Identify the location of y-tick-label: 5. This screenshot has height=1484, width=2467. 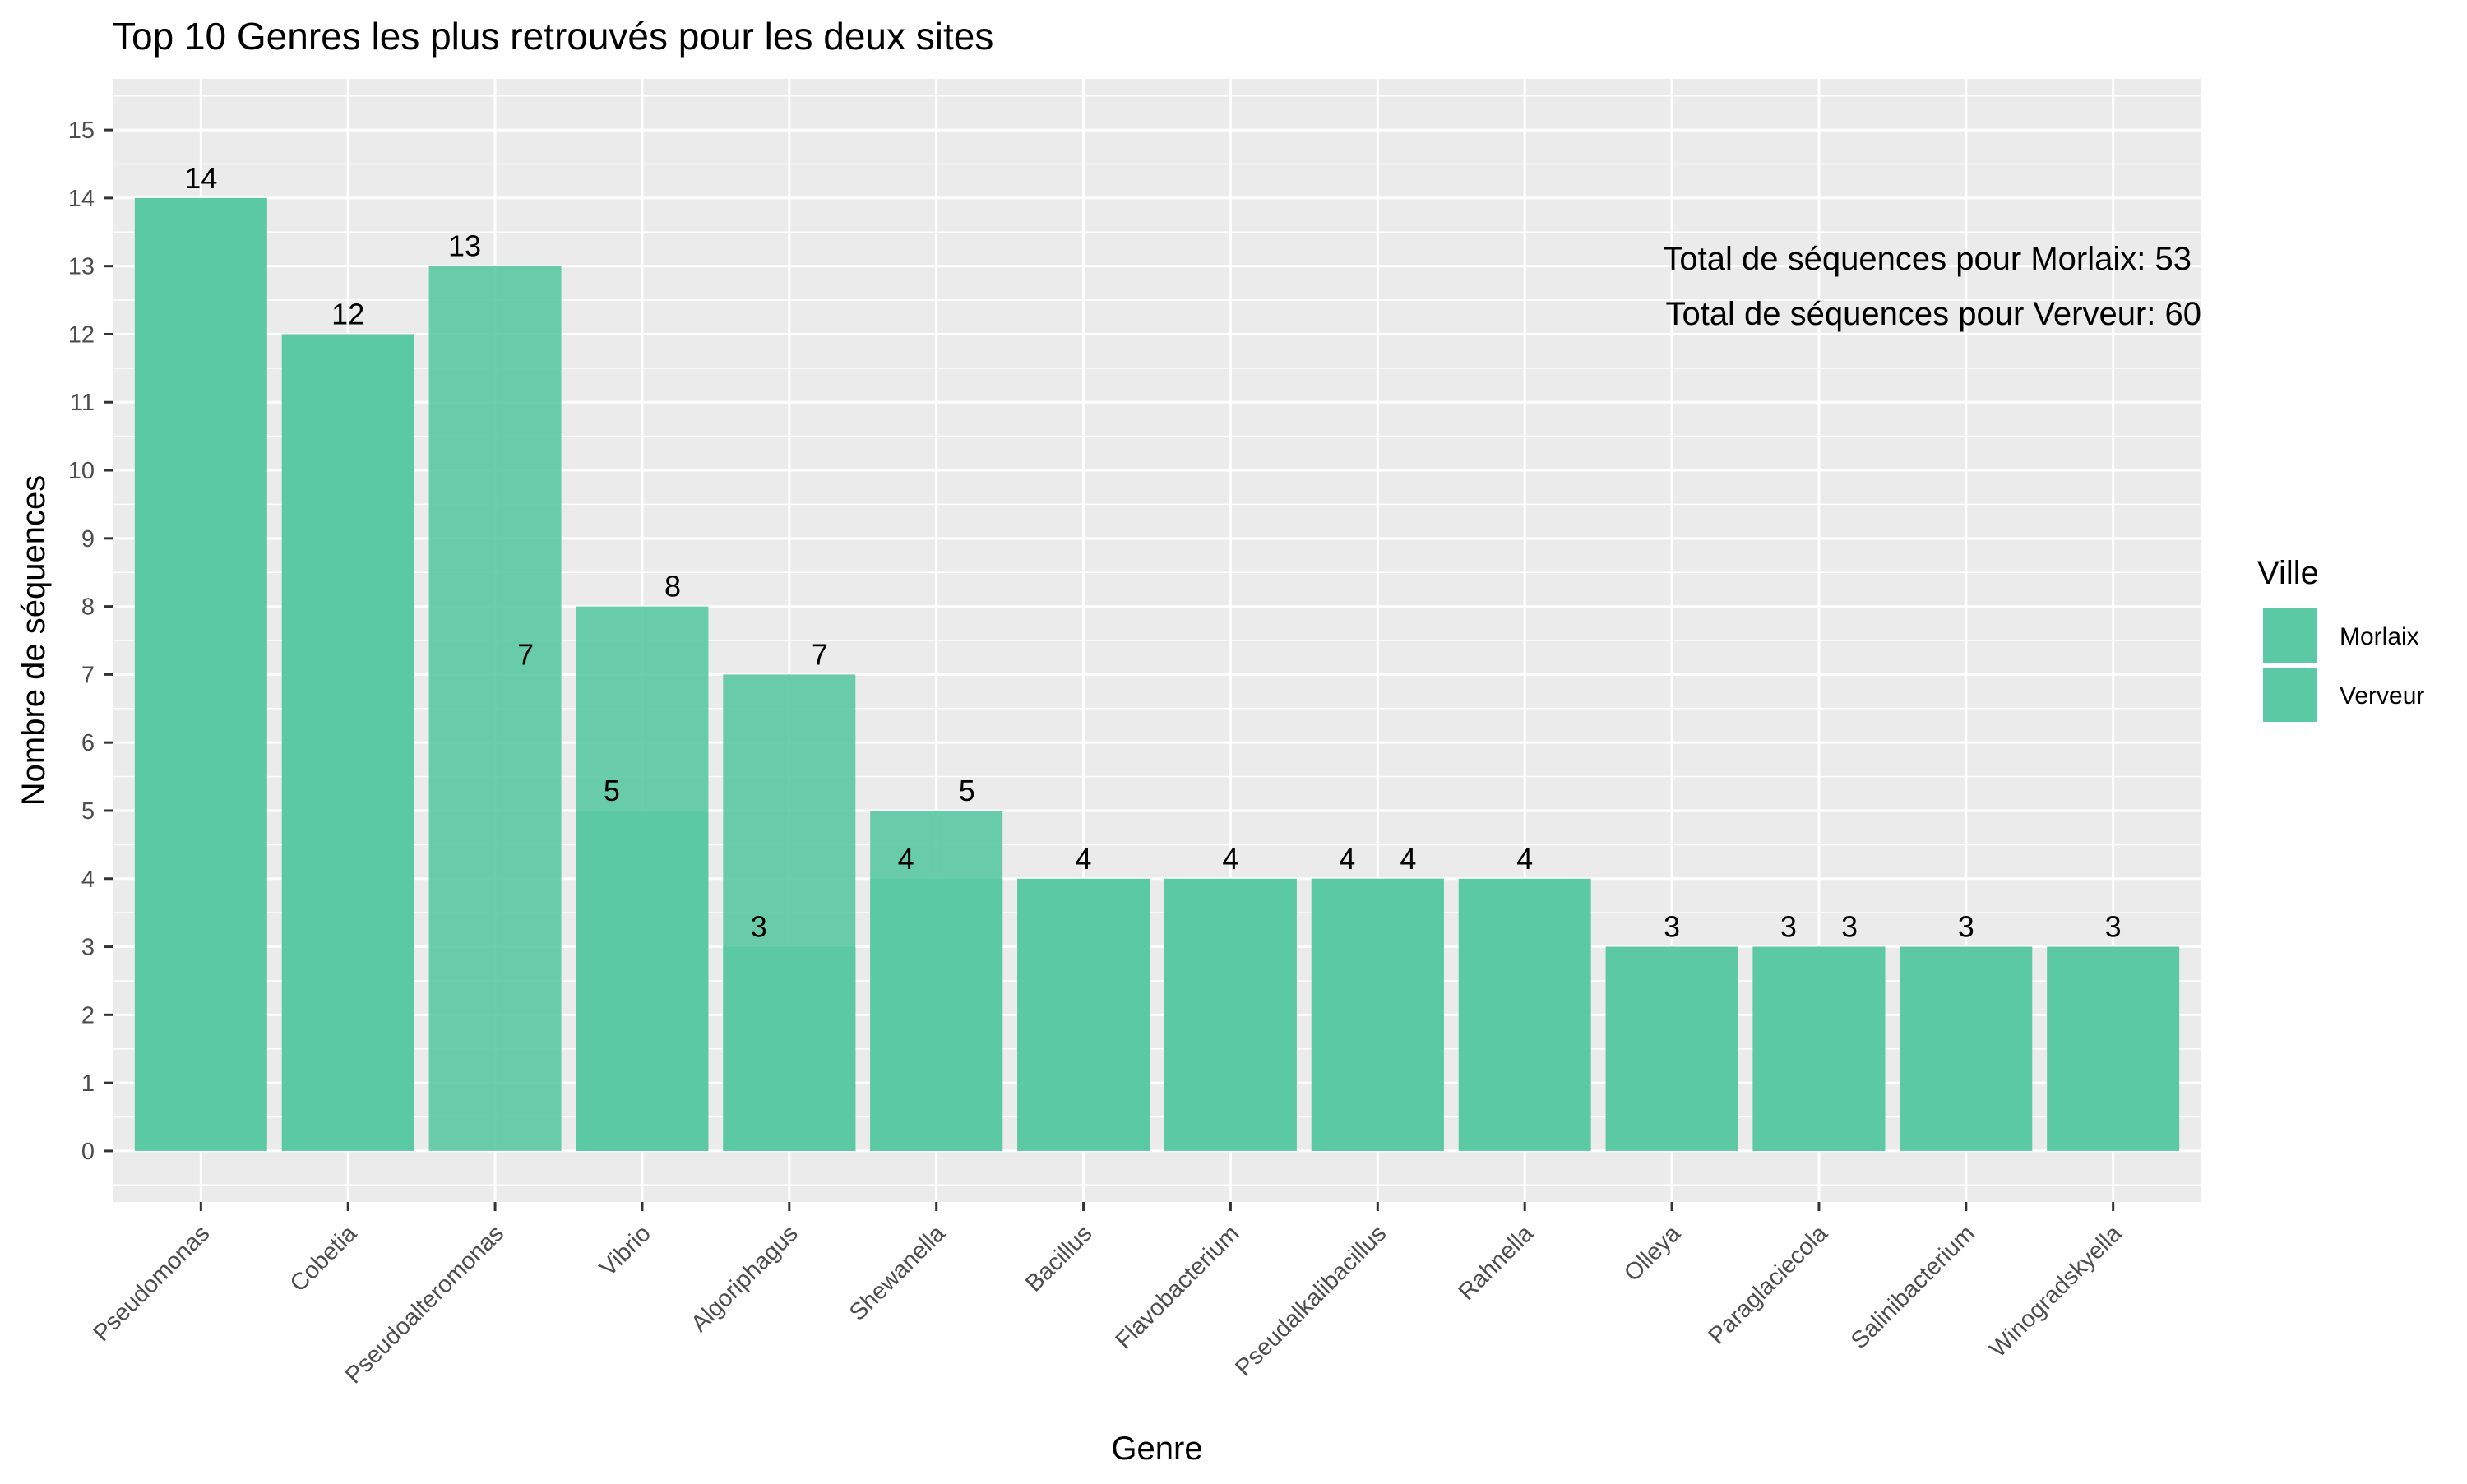
(88, 812).